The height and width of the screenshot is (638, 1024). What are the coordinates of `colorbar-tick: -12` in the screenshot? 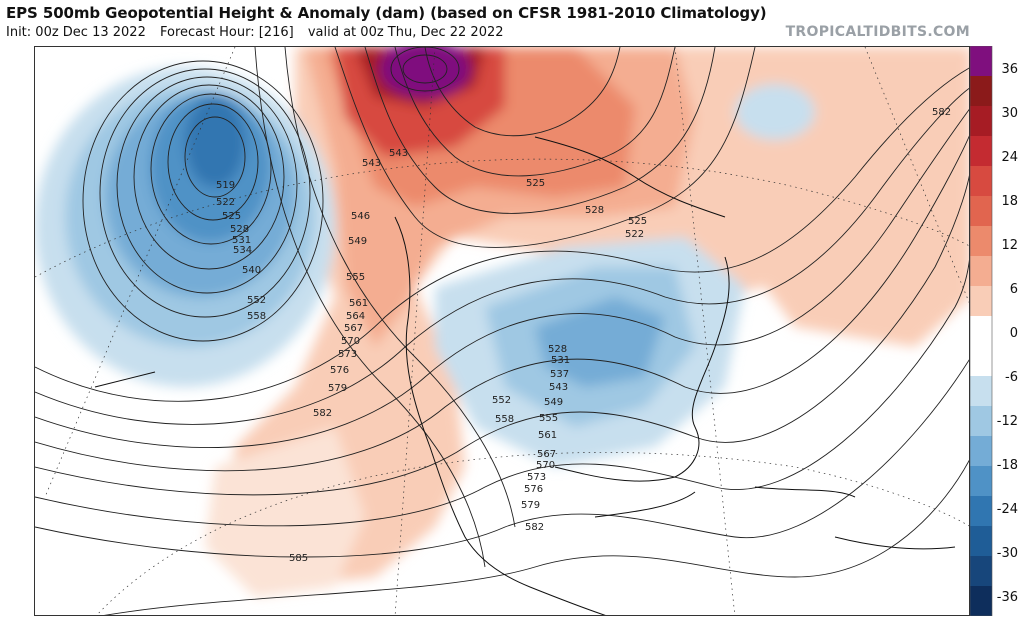 It's located at (1007, 421).